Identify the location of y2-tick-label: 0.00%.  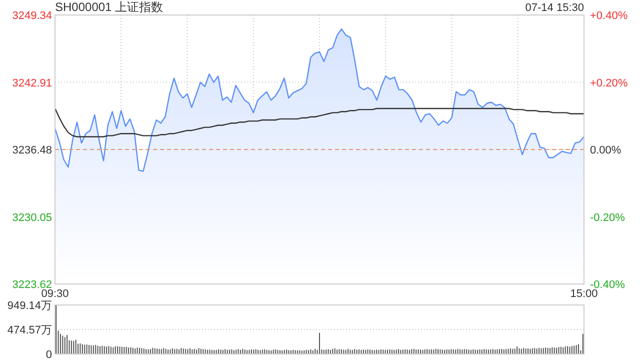
(606, 150).